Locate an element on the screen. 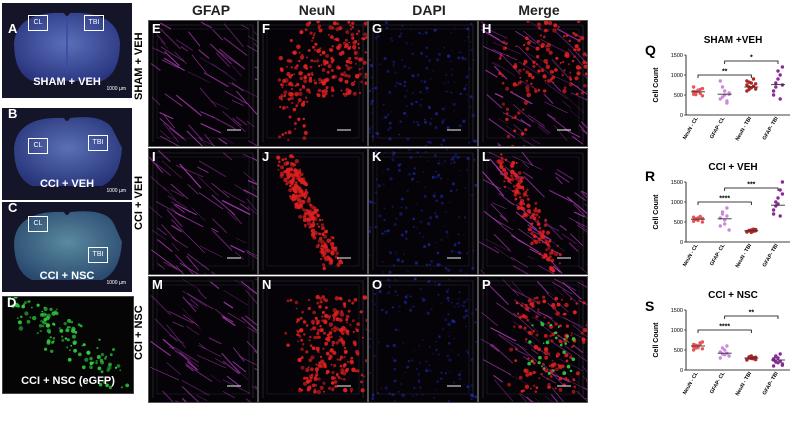 Image resolution: width=798 pixels, height=431 pixels. axis-lines is located at coordinates (737, 212).